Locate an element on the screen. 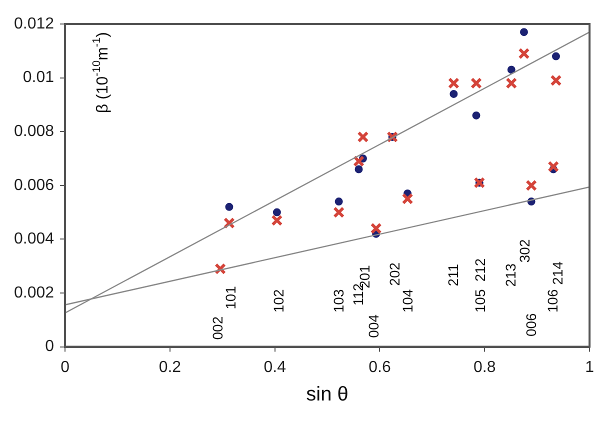 The image size is (608, 425). x-tick-label: 0.2 is located at coordinates (170, 367).